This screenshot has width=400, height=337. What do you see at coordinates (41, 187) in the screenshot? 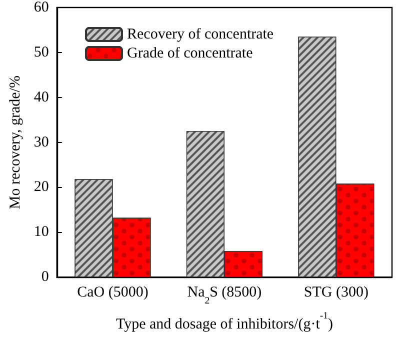
I see `y-tick-label: 20` at bounding box center [41, 187].